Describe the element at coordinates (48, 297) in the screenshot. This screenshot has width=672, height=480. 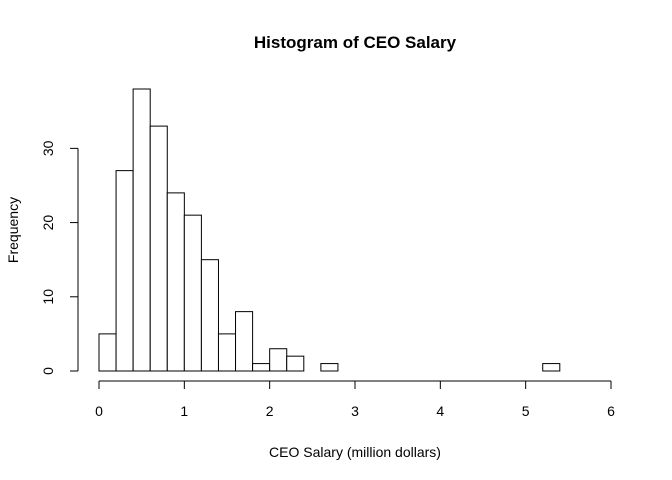
I see `y-tick-label: 10` at that location.